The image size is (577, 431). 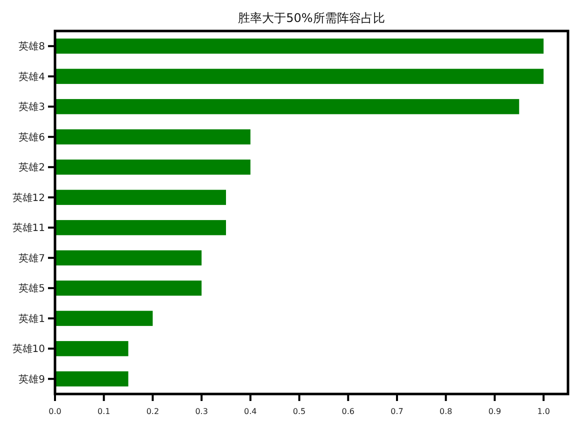 I want to click on y-tick-label: 英雄12, so click(x=28, y=198).